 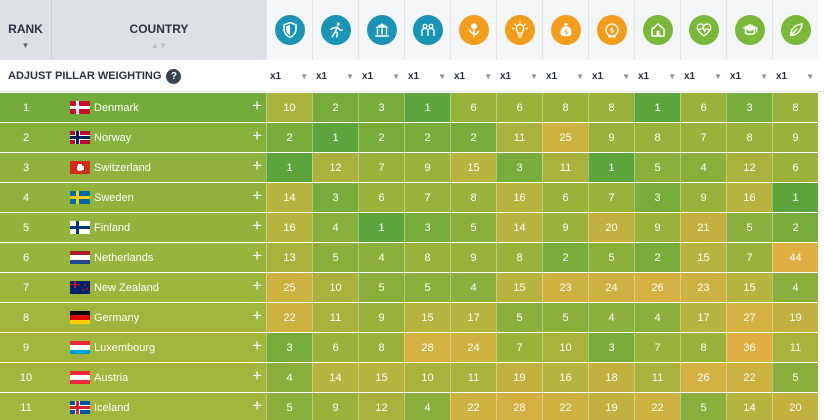 I want to click on pillar-score-cell: 28, so click(x=427, y=347).